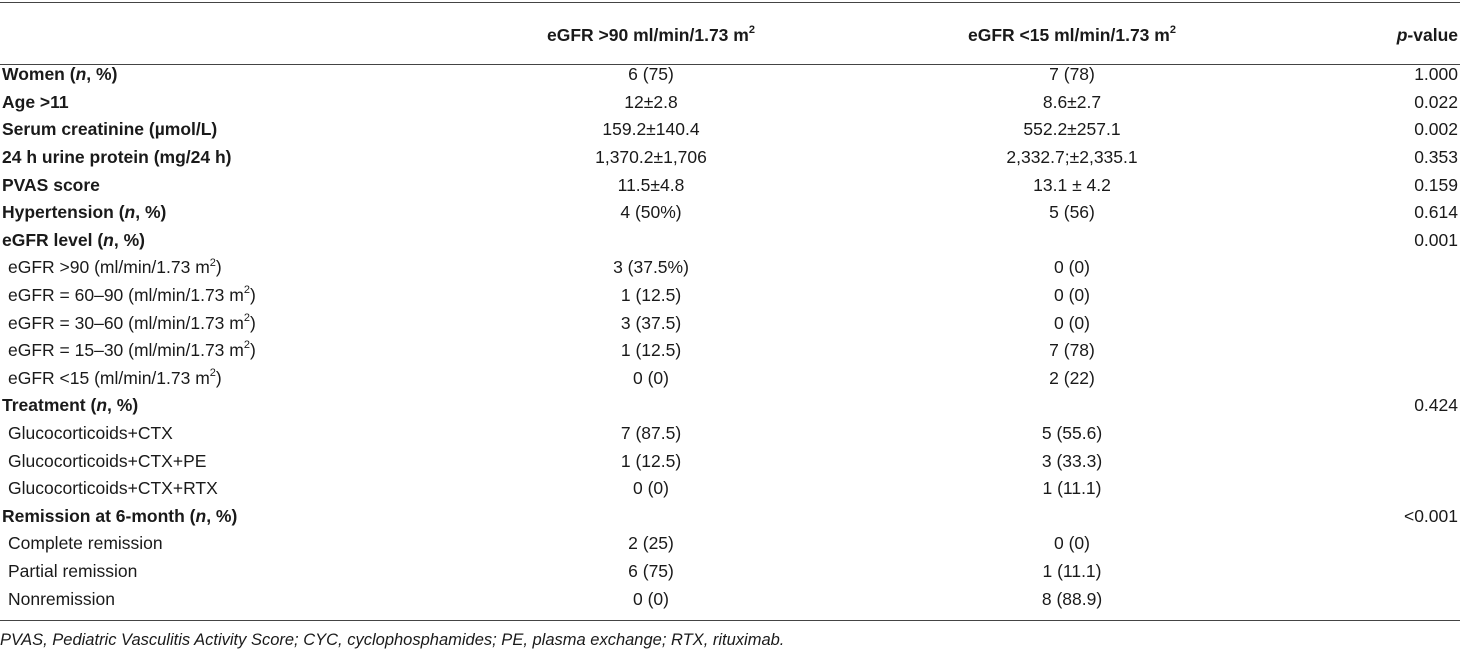 The height and width of the screenshot is (652, 1460). Describe the element at coordinates (132, 322) in the screenshot. I see `row-label: eGFR = 30–60 (ml/min/1.73 m2)` at that location.